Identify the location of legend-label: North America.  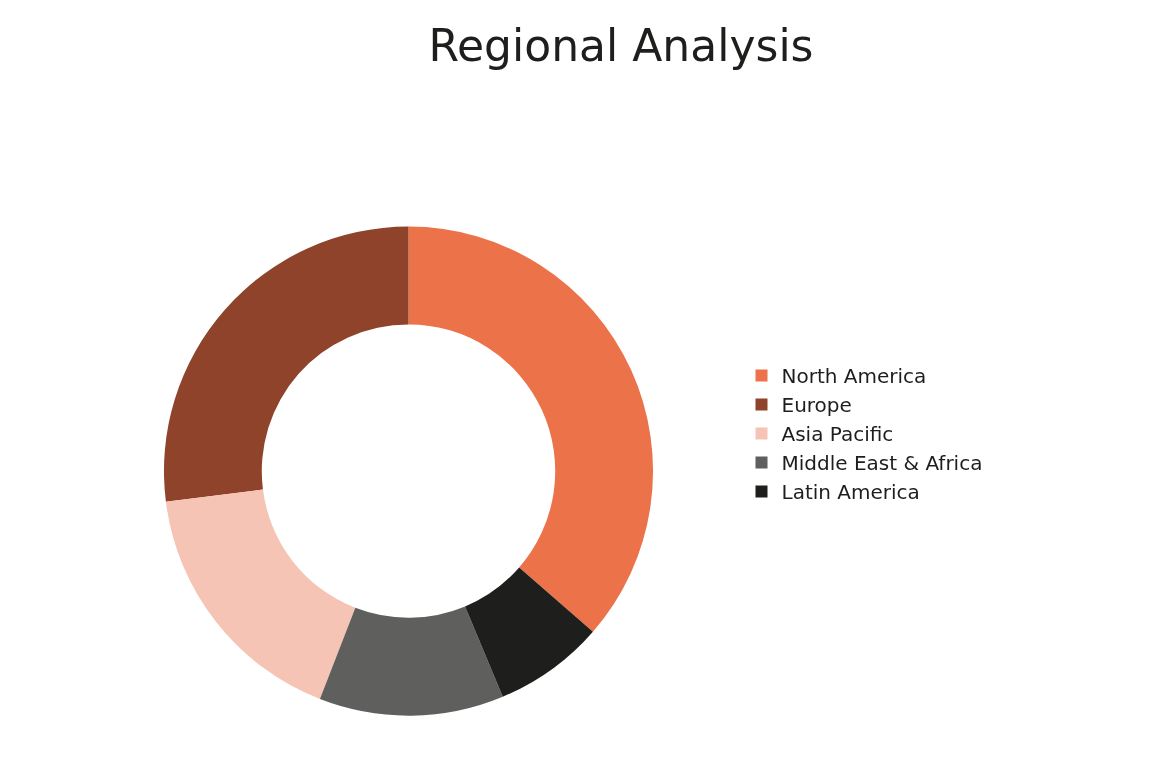
(854, 376).